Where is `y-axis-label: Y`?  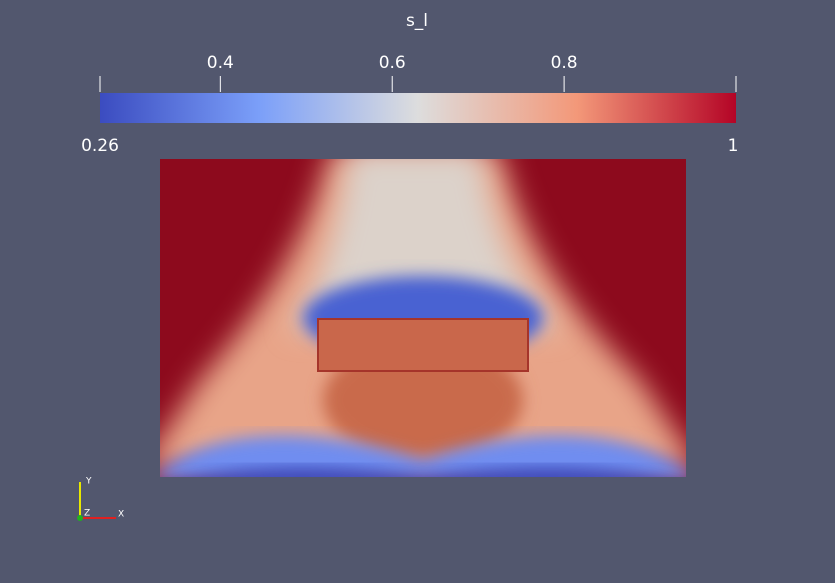
y-axis-label: Y is located at coordinates (88, 482).